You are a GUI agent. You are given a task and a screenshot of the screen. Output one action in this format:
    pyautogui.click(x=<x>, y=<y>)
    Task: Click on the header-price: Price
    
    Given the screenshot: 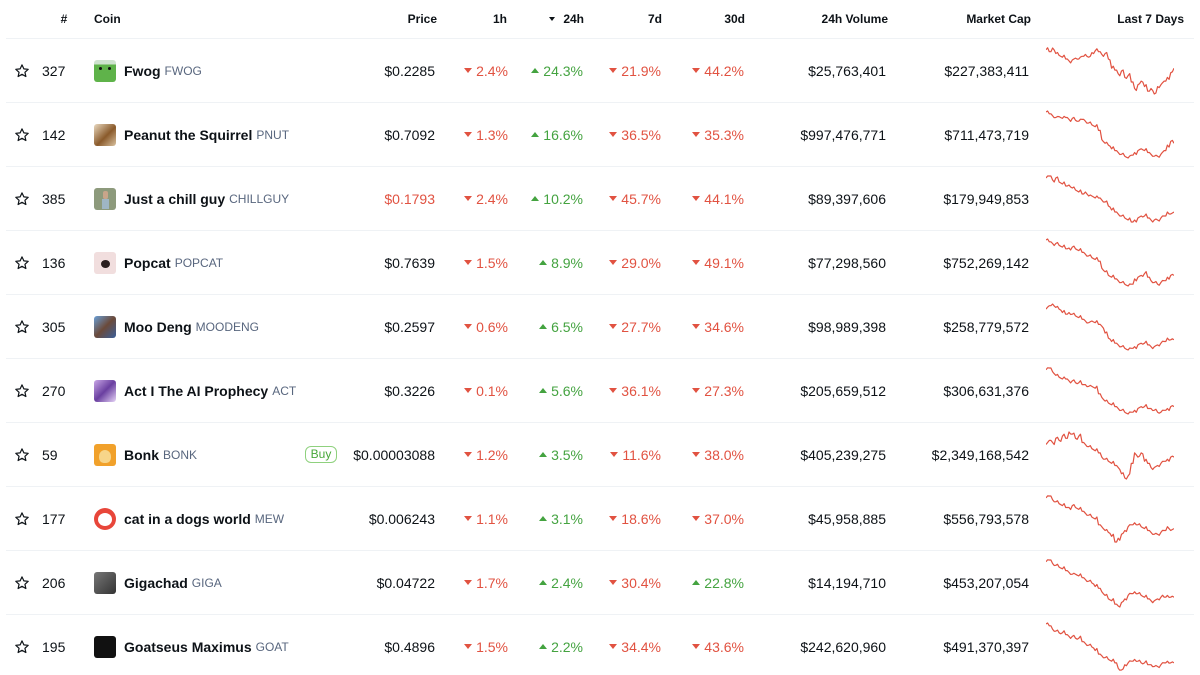 What is the action you would take?
    pyautogui.click(x=422, y=19)
    